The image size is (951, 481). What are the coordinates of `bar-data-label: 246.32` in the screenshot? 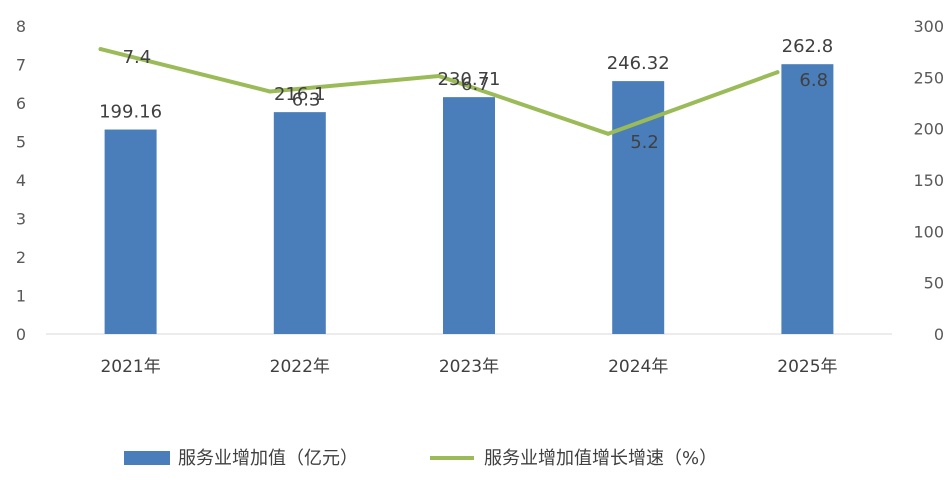 It's located at (638, 63).